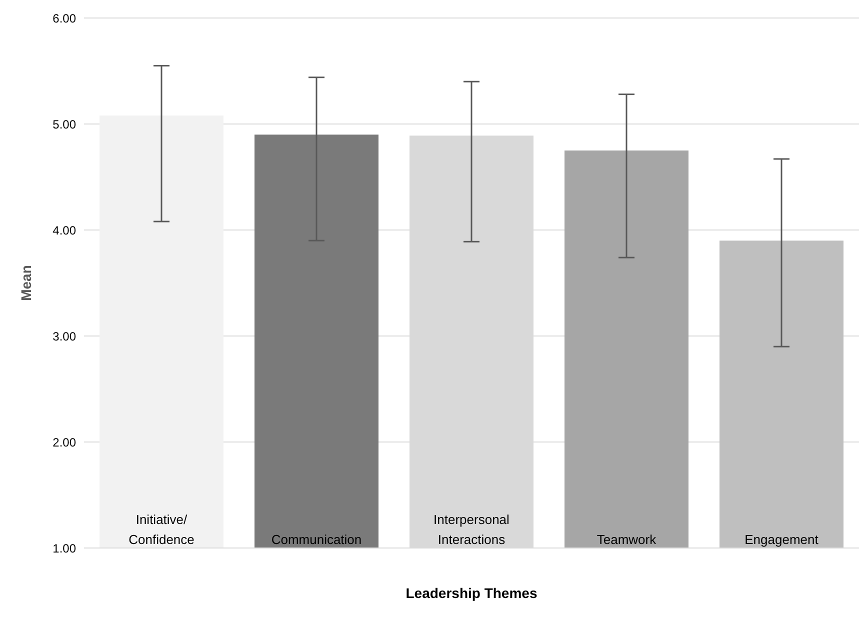 The width and height of the screenshot is (859, 620). What do you see at coordinates (626, 539) in the screenshot?
I see `x-tick-label: Teamwork` at bounding box center [626, 539].